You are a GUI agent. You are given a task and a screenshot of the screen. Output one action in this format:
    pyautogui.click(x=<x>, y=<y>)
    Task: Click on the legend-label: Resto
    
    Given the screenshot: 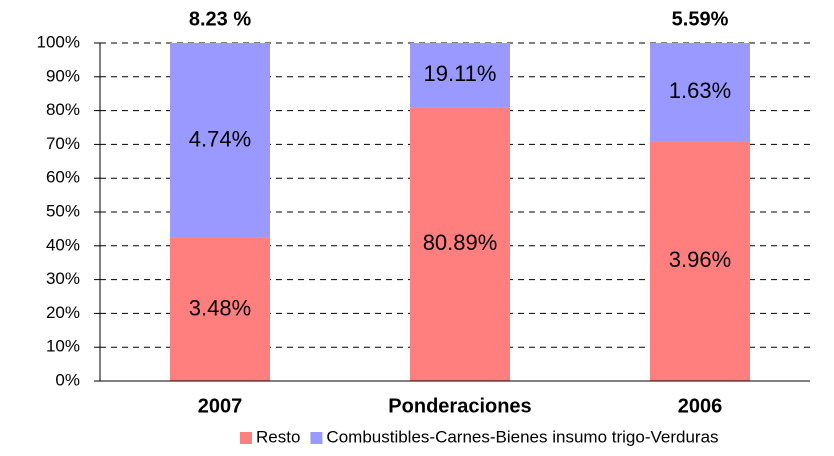 What is the action you would take?
    pyautogui.click(x=278, y=436)
    